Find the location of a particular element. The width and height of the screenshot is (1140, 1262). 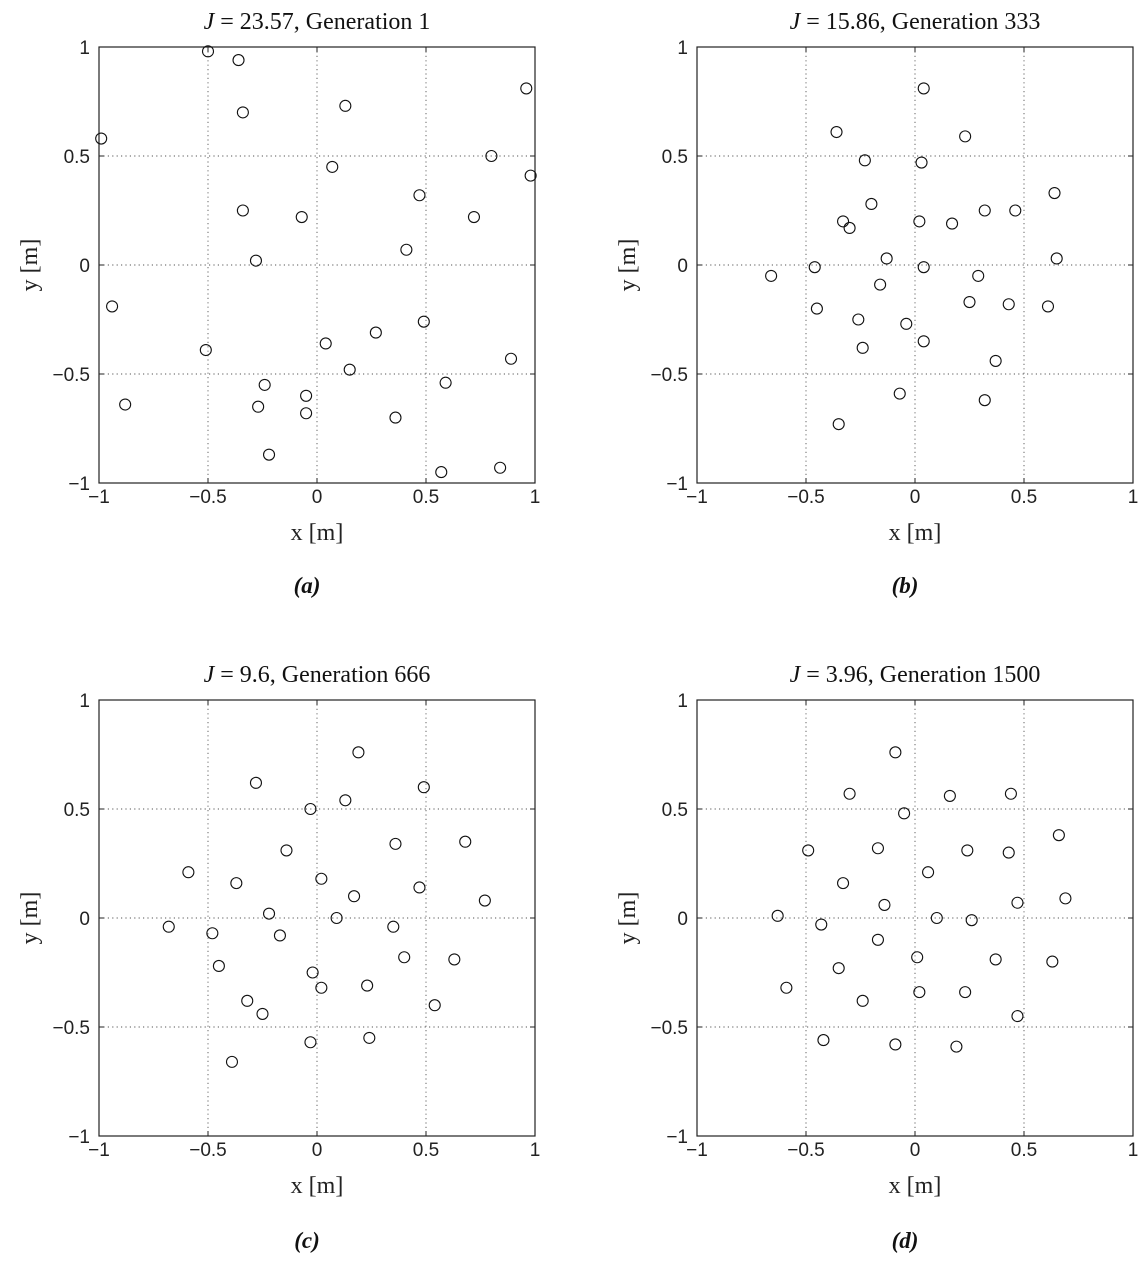

chart-title: J = 23.57, Generation 1 is located at coordinates (317, 22).